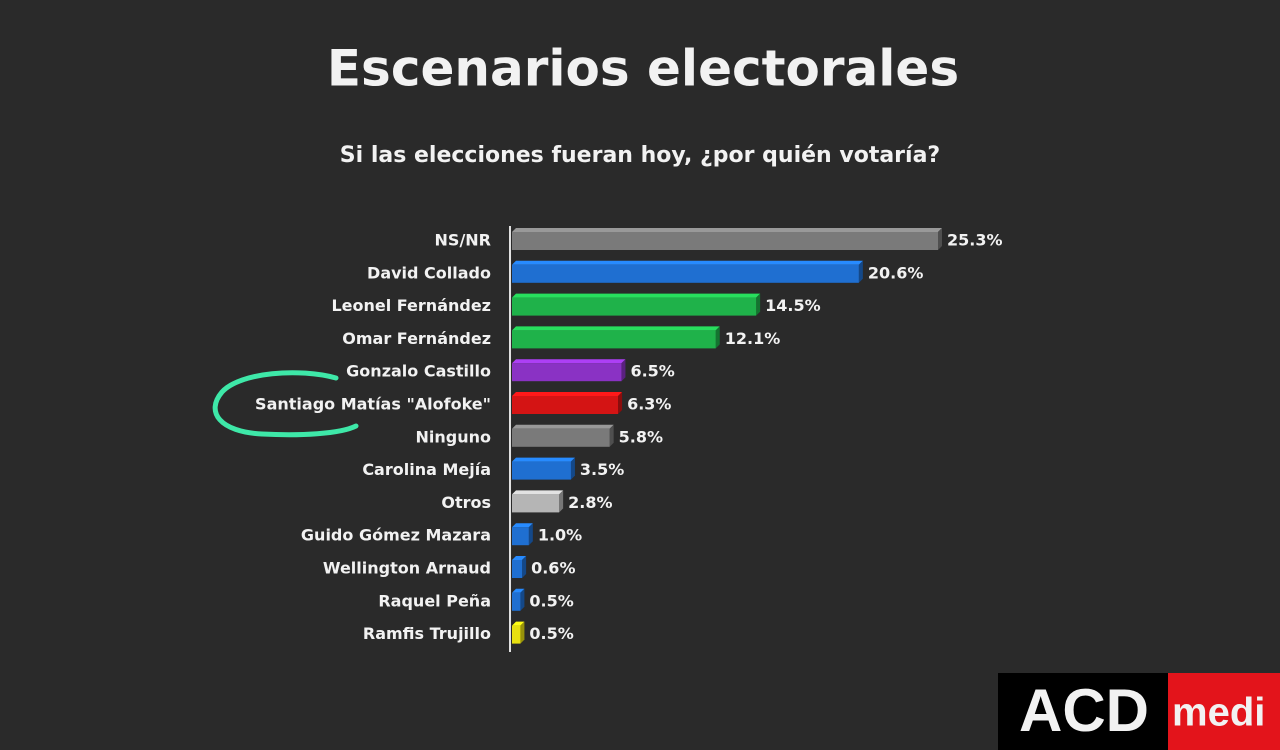 This screenshot has height=750, width=1280. What do you see at coordinates (407, 568) in the screenshot?
I see `y-tick-label: Wellington Arnaud` at bounding box center [407, 568].